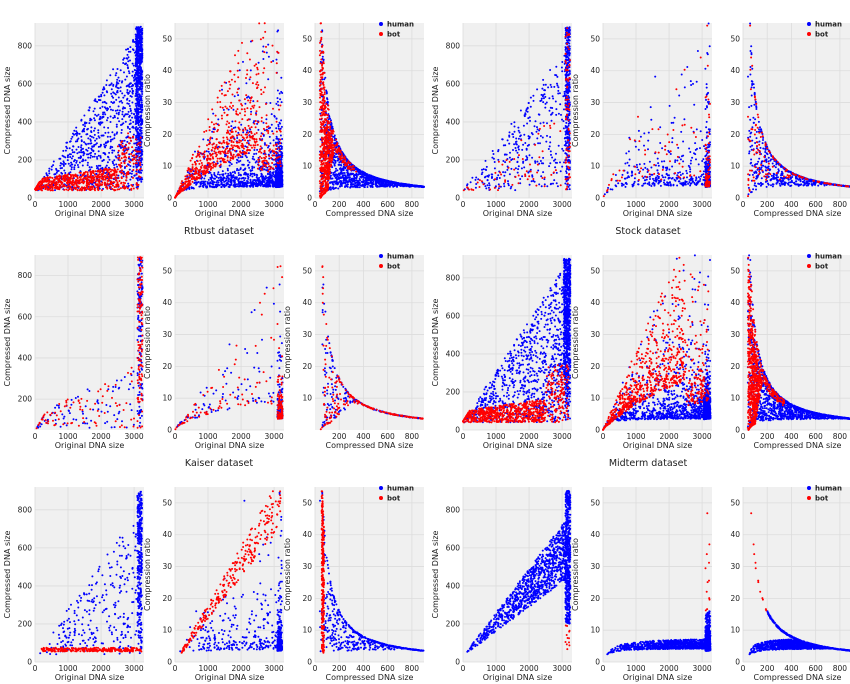  Describe the element at coordinates (230, 213) in the screenshot. I see `x-axis-label: Original DNA size` at that location.